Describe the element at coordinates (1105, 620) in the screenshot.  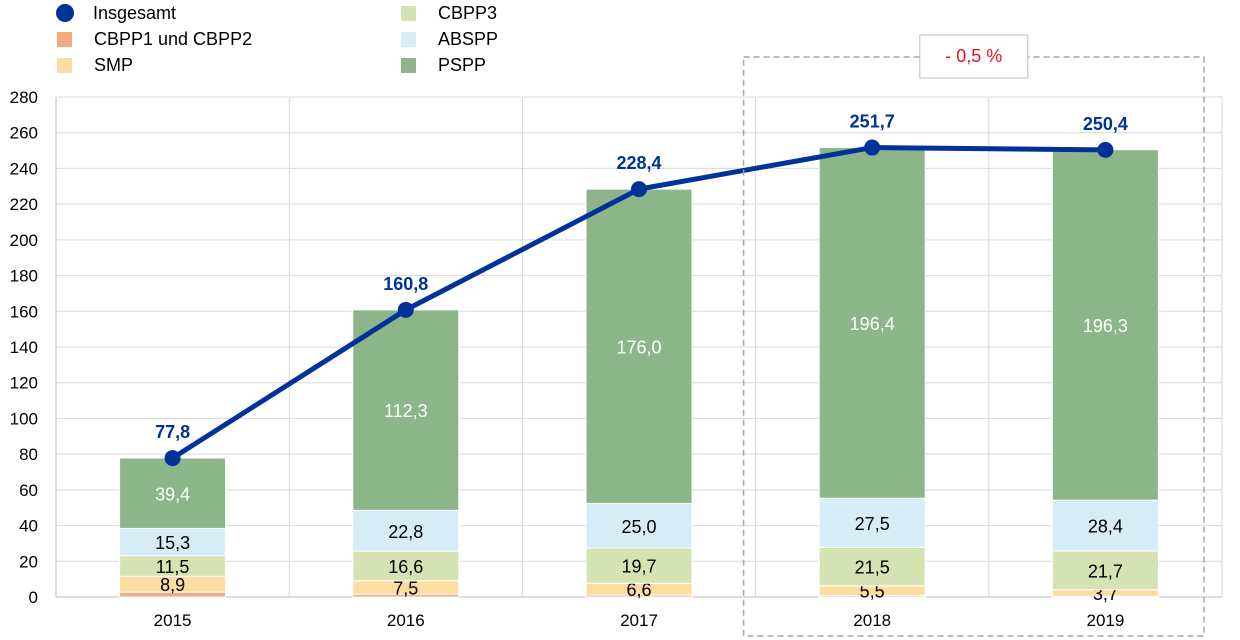
I see `x-tick-label: 2019` at that location.